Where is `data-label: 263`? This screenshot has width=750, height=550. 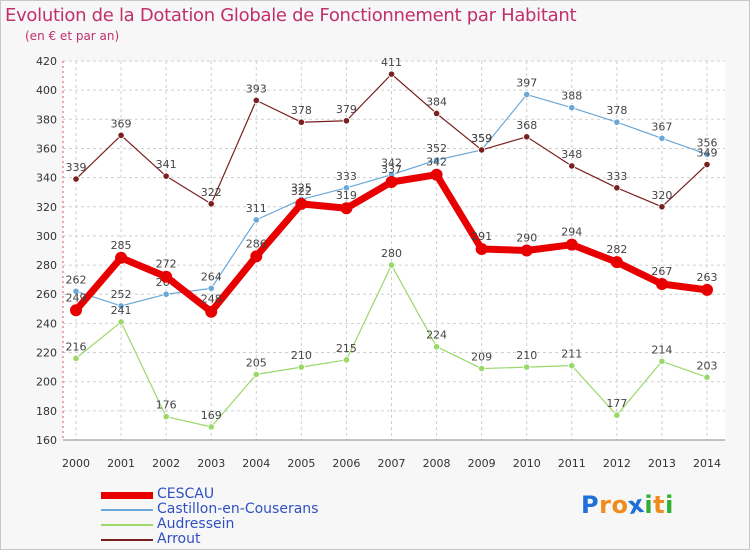 data-label: 263 is located at coordinates (707, 277).